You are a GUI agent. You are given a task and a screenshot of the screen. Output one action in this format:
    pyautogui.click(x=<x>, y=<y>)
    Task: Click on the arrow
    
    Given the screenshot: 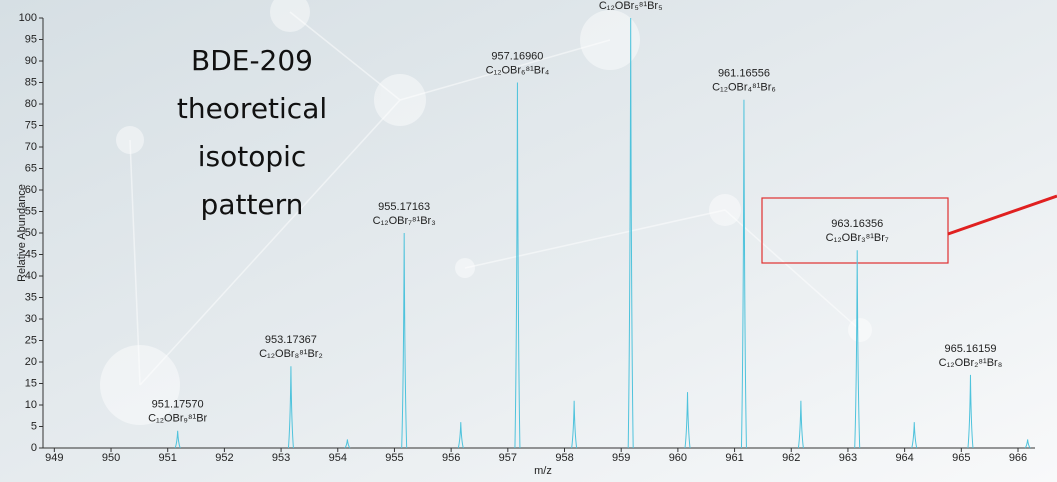 What is the action you would take?
    pyautogui.click(x=1002, y=215)
    